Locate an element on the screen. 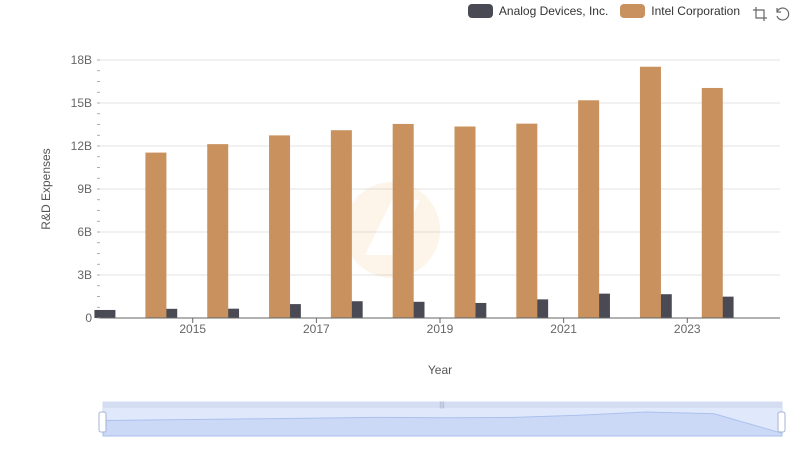  legend-item-analog-devices: Analog Devices, Inc. is located at coordinates (538, 11).